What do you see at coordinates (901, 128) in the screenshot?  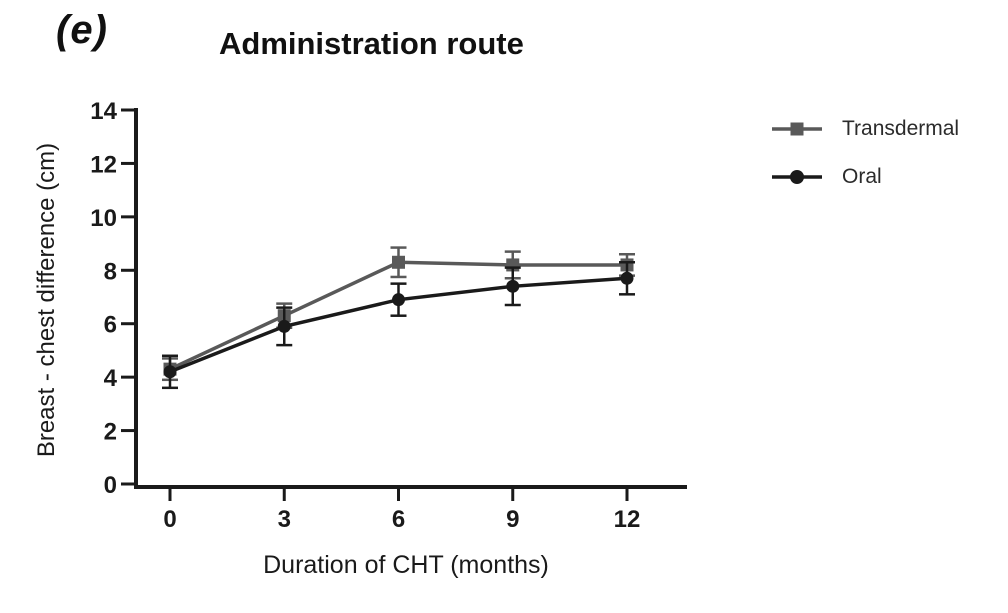 I see `legend-label-transdermal: Transdermal` at bounding box center [901, 128].